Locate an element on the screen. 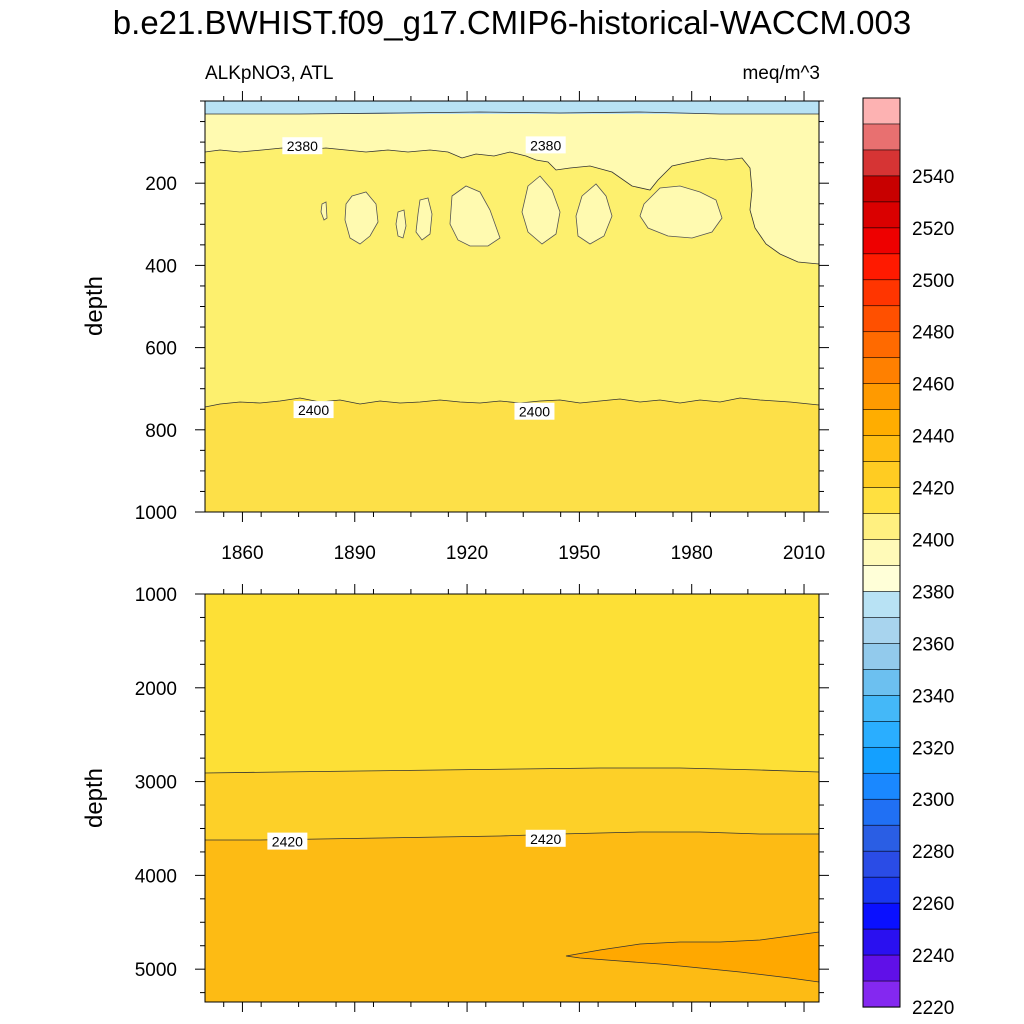 This screenshot has width=1024, height=1024. upper-y-axis-label: depth is located at coordinates (94, 306).